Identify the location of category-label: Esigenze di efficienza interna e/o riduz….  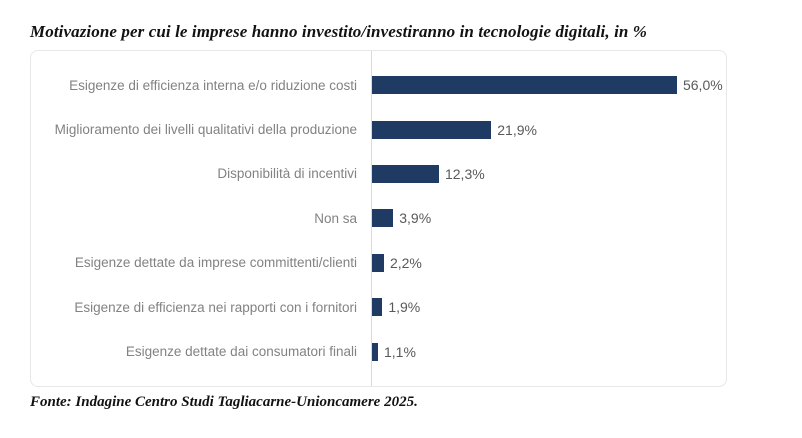
(213, 85).